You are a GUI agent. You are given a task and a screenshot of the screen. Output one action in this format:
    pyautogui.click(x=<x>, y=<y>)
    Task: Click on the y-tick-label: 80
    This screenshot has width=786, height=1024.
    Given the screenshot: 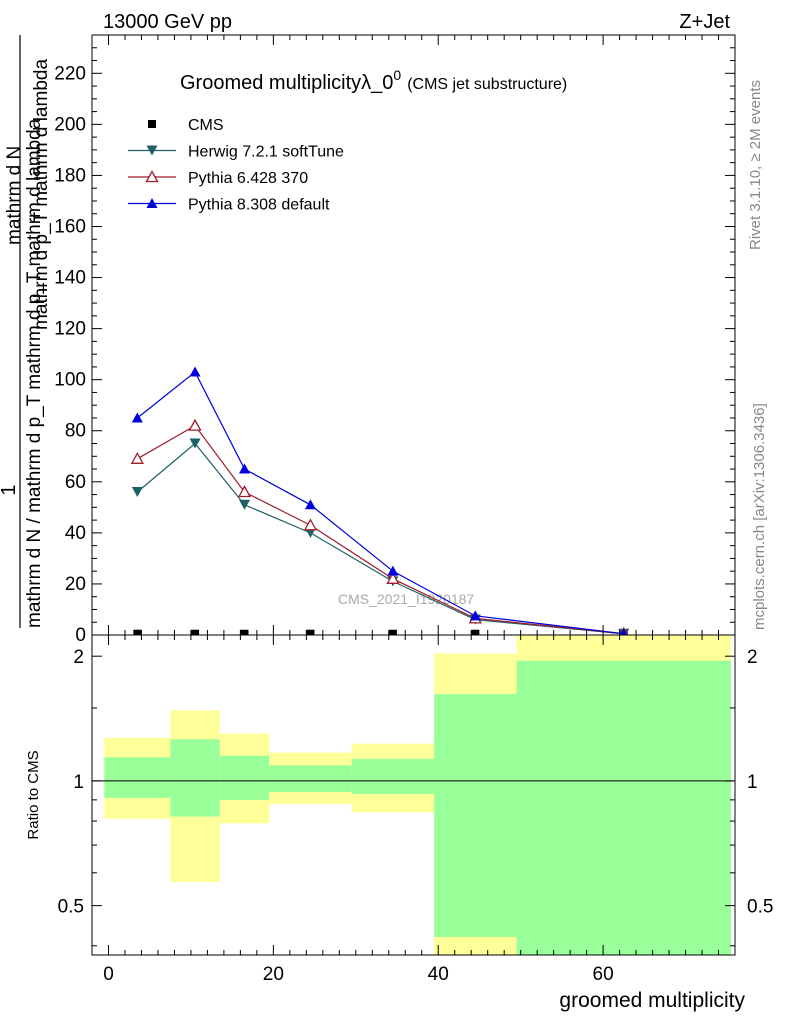 What is the action you would take?
    pyautogui.click(x=75, y=431)
    